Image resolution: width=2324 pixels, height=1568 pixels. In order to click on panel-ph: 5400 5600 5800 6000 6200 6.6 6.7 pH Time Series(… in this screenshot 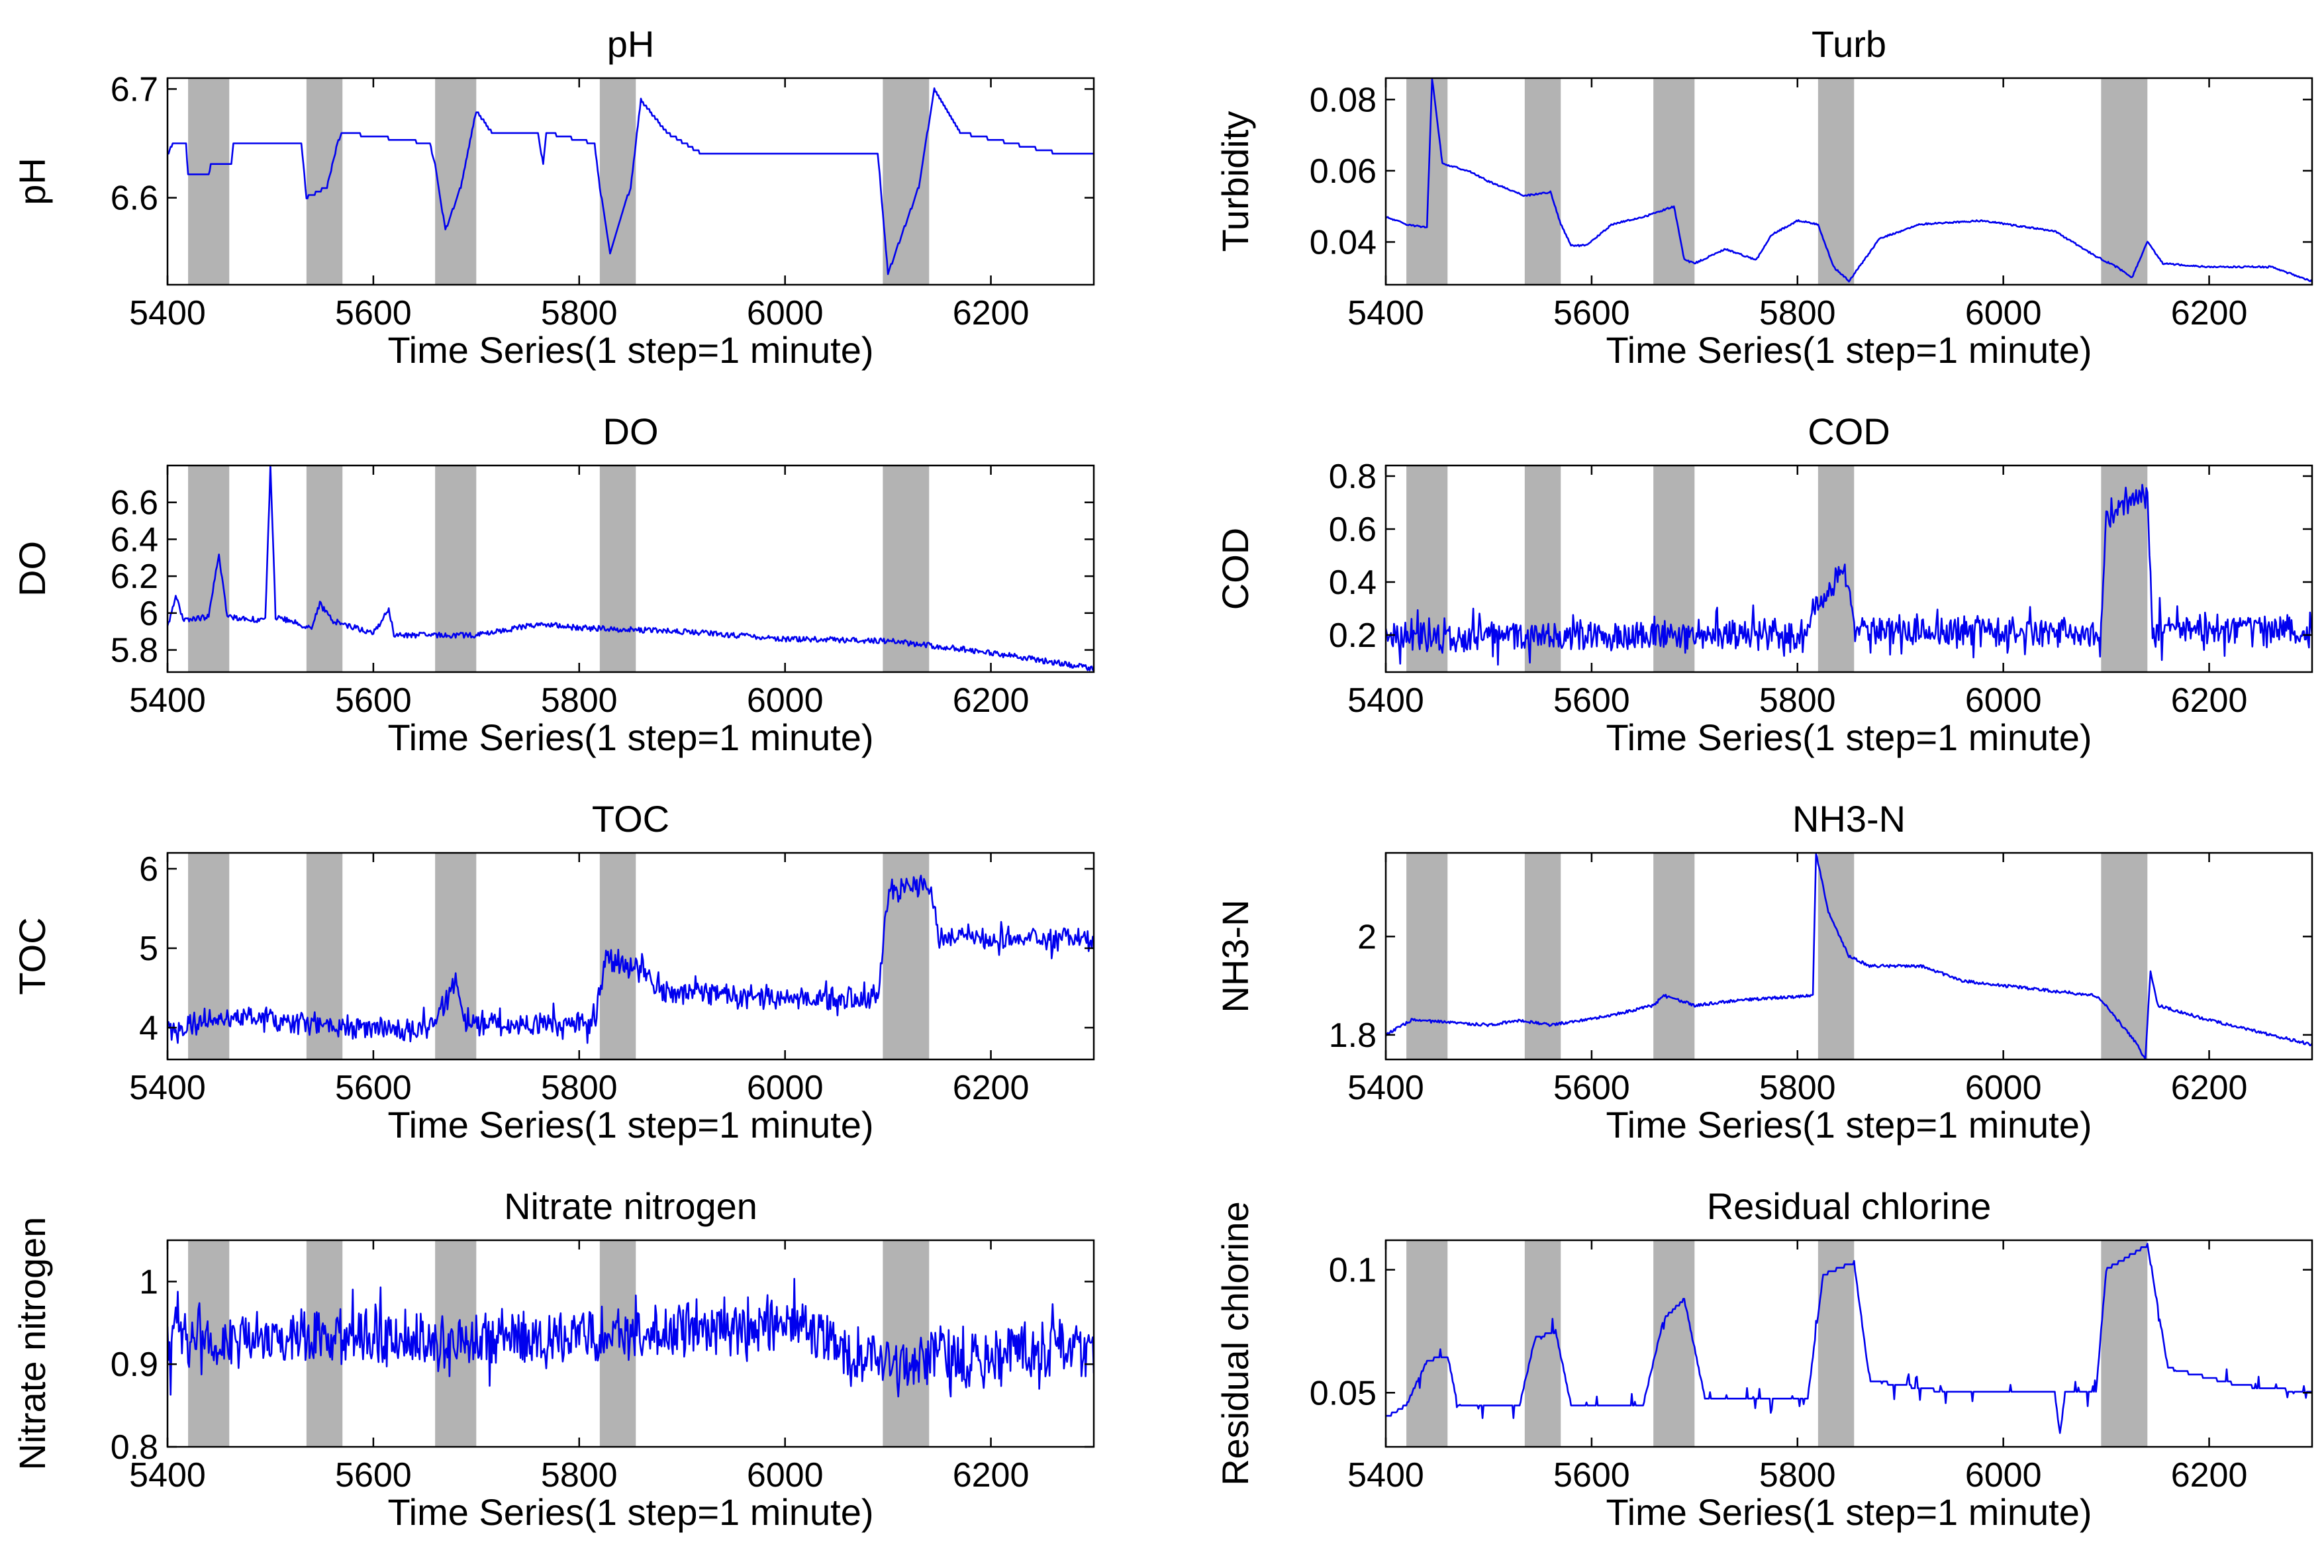, I will do `click(553, 197)`.